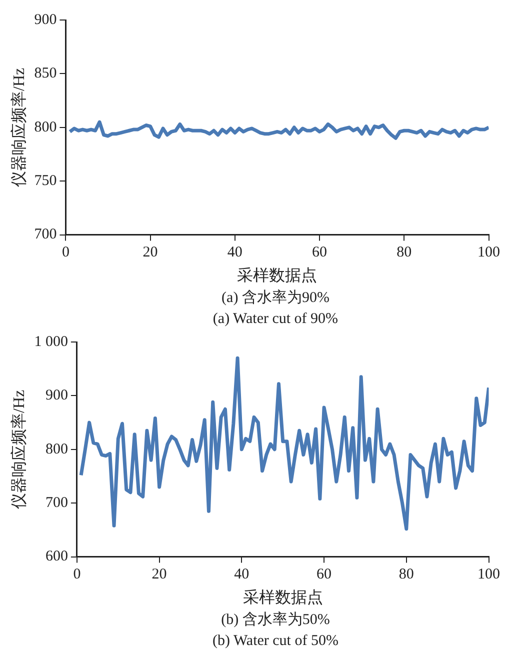  What do you see at coordinates (276, 641) in the screenshot?
I see `text: (b) Water cut of 50%` at bounding box center [276, 641].